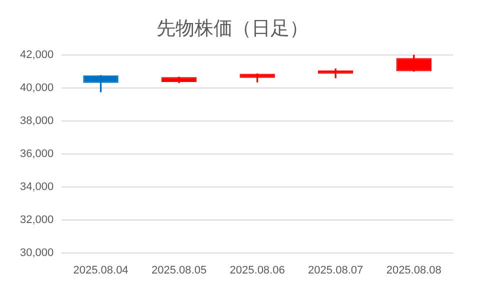 The width and height of the screenshot is (479, 288). I want to click on y-tick-label: 38,000, so click(37, 120).